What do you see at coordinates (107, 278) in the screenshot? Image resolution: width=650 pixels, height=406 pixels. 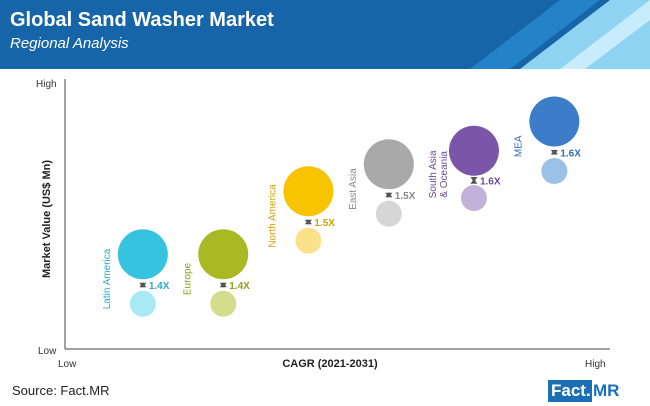 I see `region-label-latin-america: Latin America` at bounding box center [107, 278].